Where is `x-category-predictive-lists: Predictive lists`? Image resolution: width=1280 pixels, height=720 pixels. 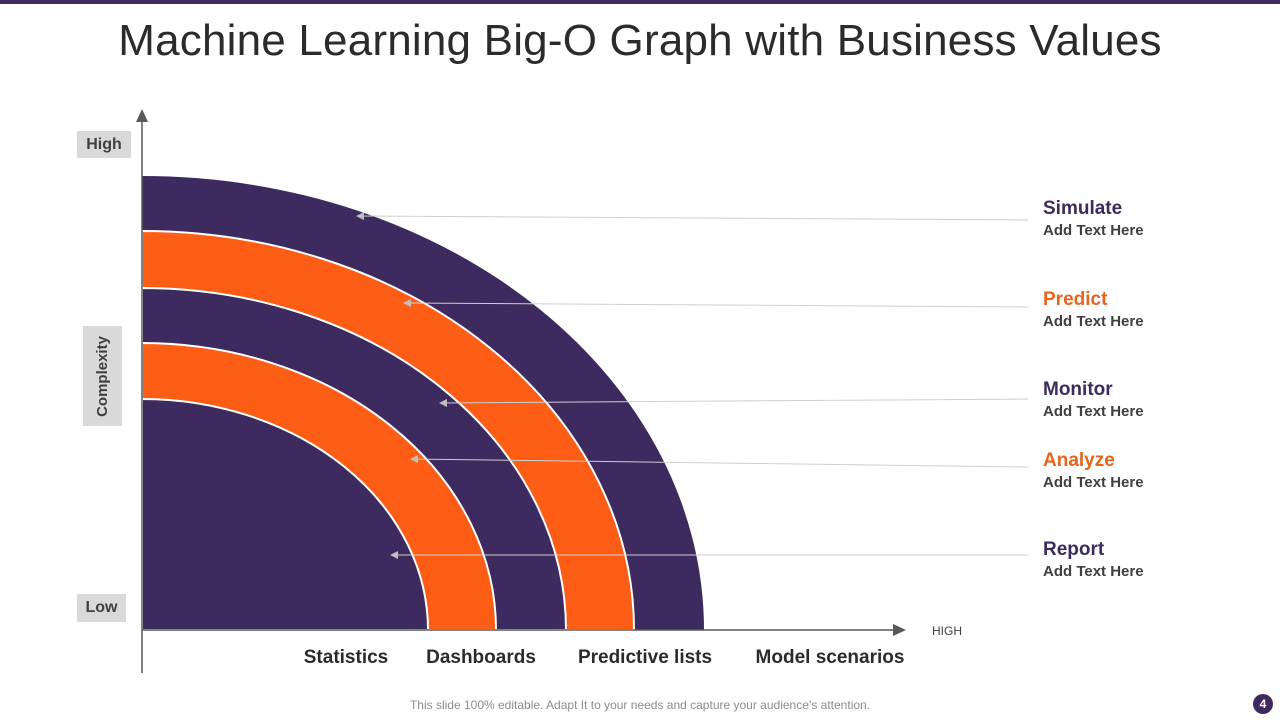 x-category-predictive-lists: Predictive lists is located at coordinates (645, 657).